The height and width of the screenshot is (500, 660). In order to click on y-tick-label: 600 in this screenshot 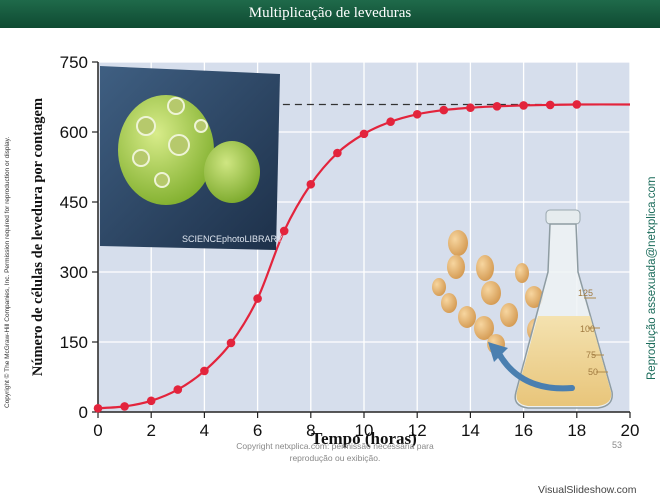, I will do `click(74, 132)`.